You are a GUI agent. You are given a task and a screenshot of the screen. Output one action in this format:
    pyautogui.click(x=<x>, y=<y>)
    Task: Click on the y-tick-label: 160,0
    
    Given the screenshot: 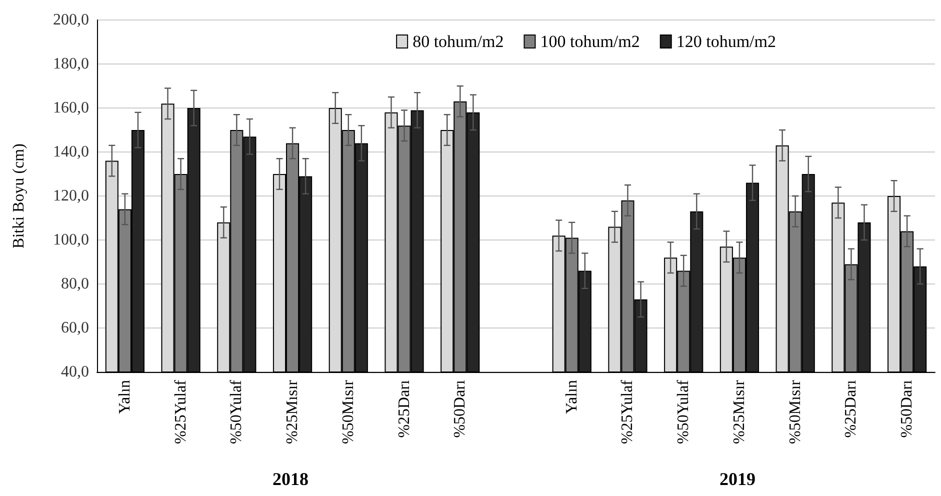 What is the action you would take?
    pyautogui.click(x=71, y=108)
    